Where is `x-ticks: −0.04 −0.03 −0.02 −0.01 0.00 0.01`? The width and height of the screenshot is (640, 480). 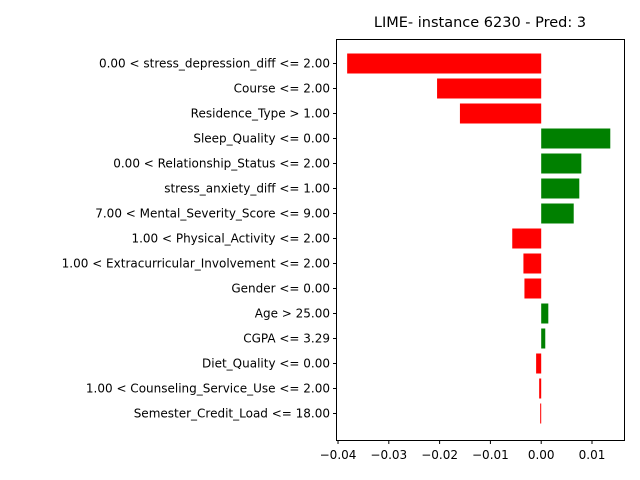 x-ticks: −0.04 −0.03 −0.02 −0.01 0.00 0.01 is located at coordinates (463, 451).